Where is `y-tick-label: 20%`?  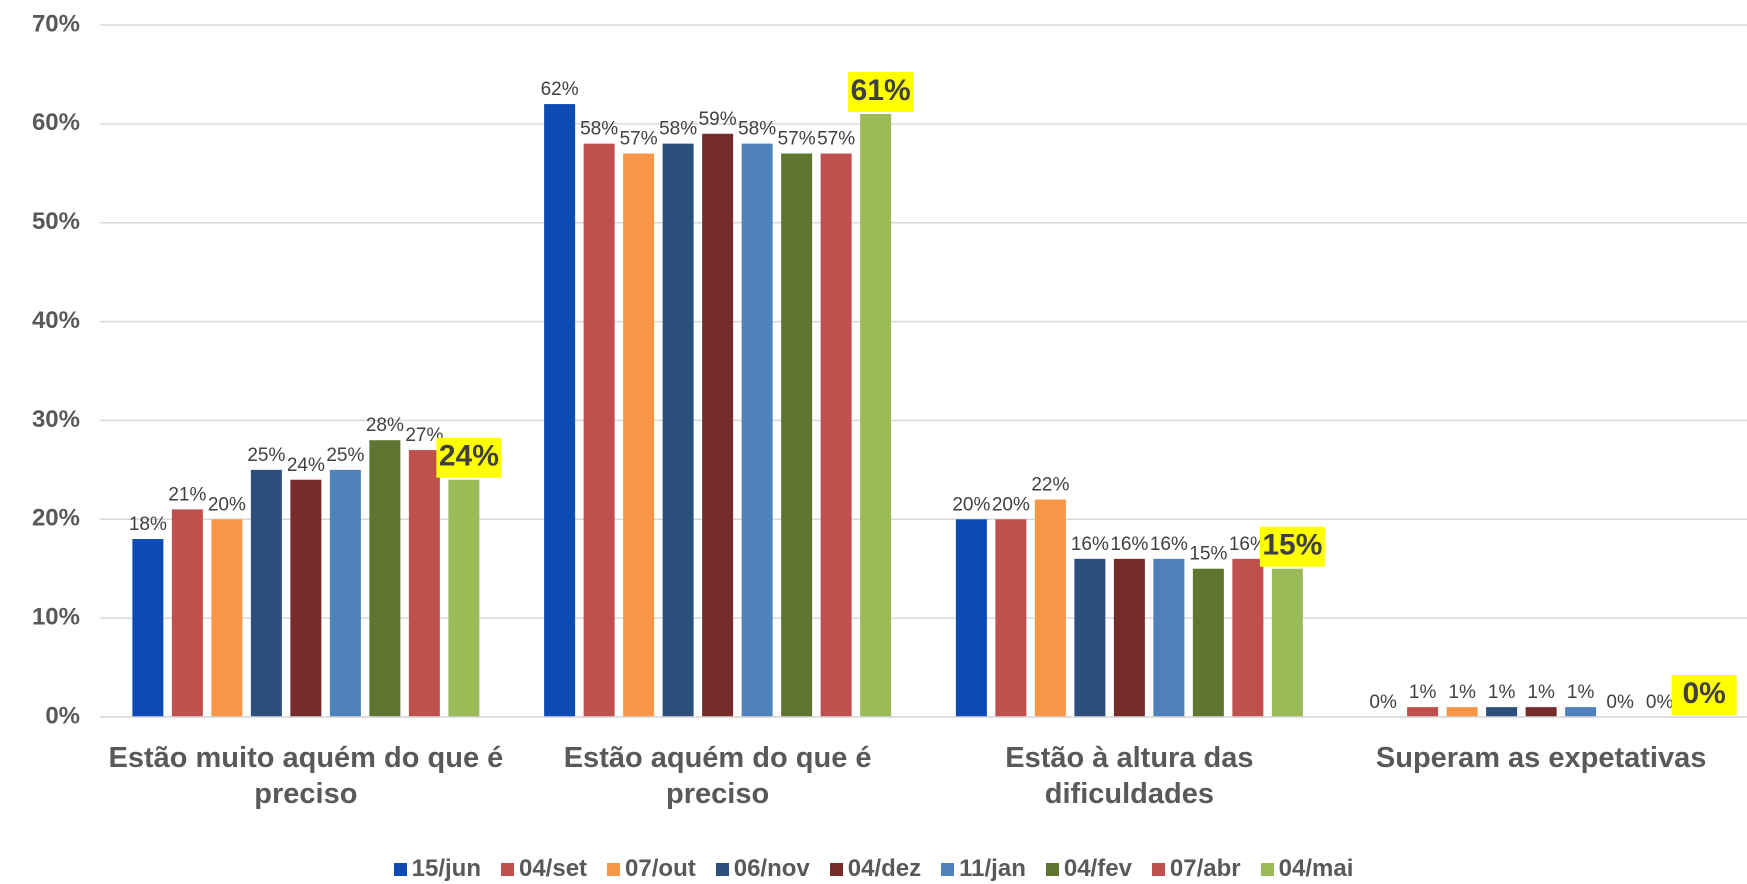 y-tick-label: 20% is located at coordinates (56, 518).